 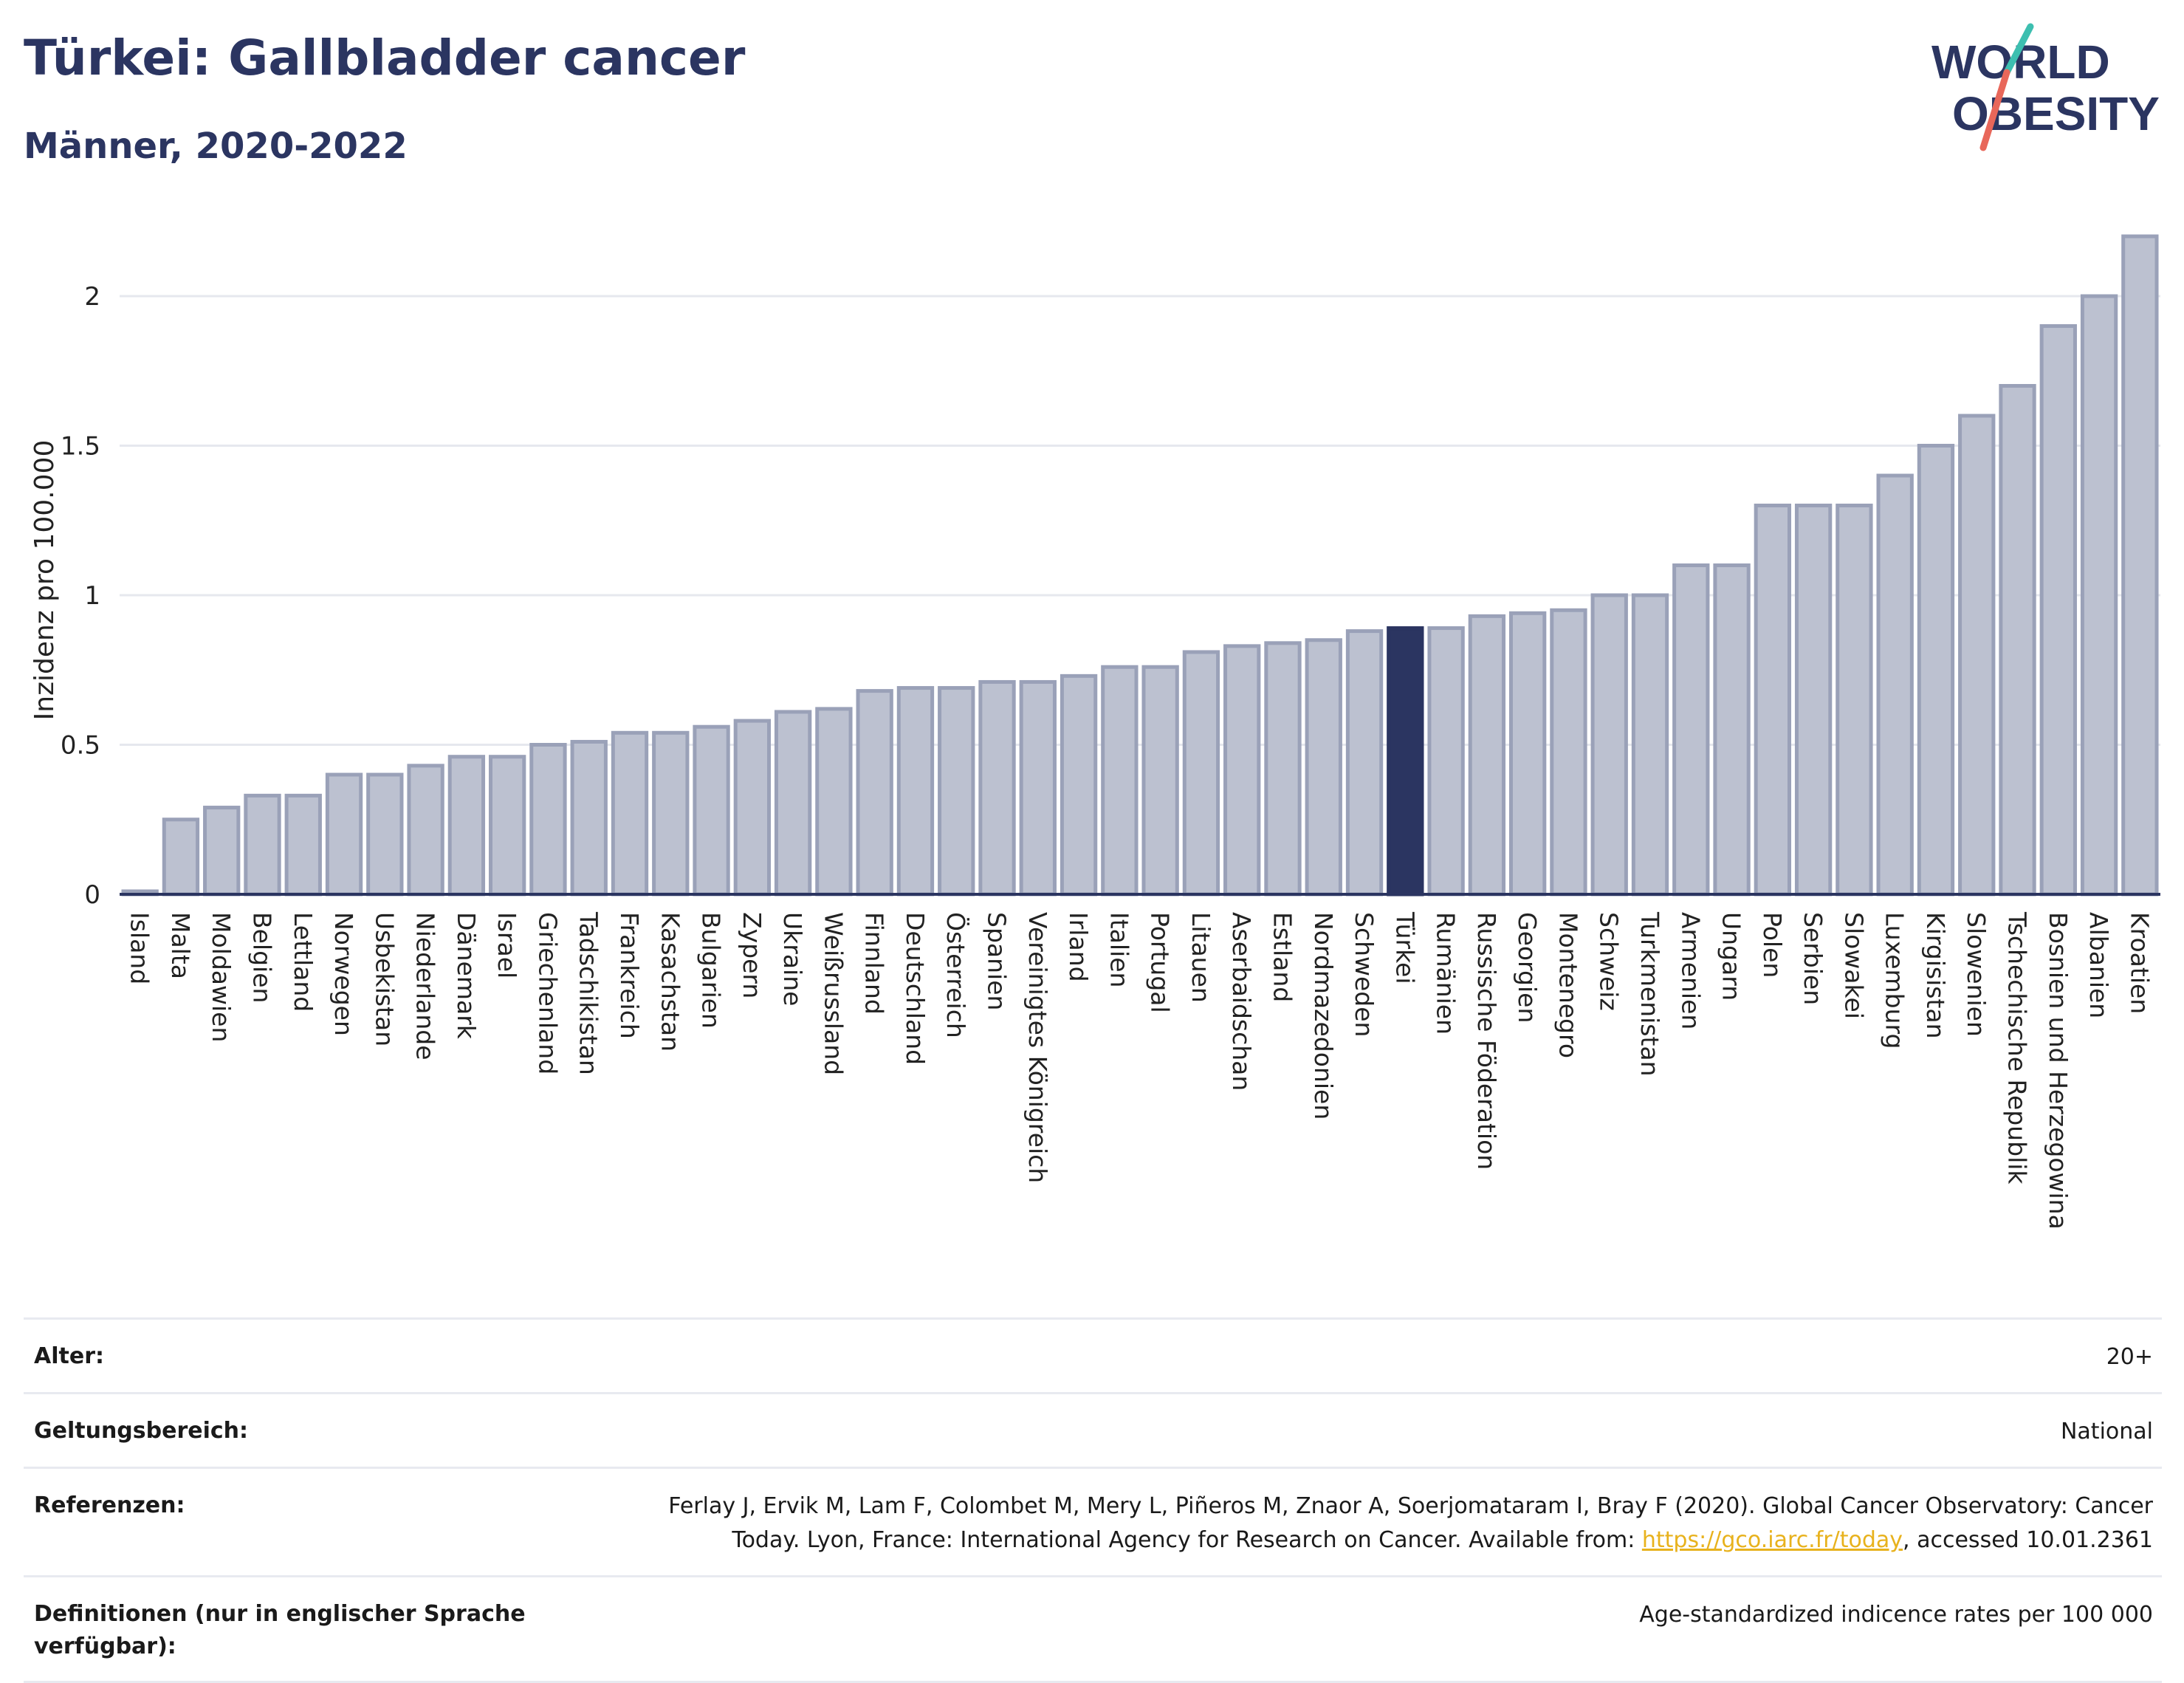 I want to click on x-tick-label: Schweden, so click(x=1364, y=975).